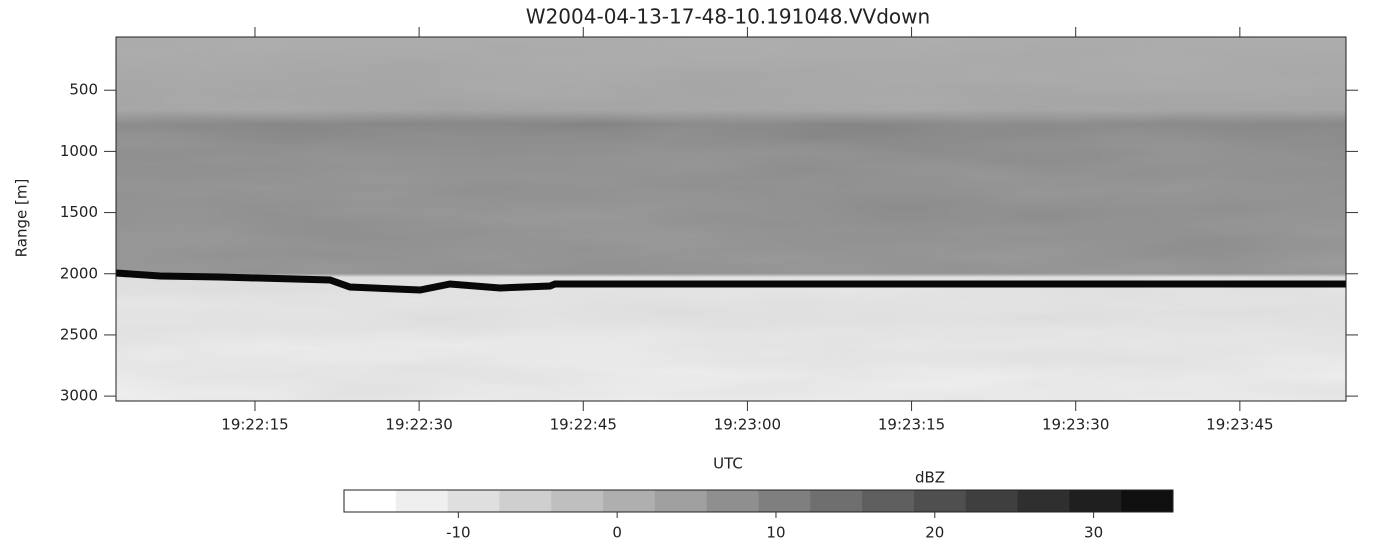  What do you see at coordinates (730, 281) in the screenshot?
I see `cloud-base-echo` at bounding box center [730, 281].